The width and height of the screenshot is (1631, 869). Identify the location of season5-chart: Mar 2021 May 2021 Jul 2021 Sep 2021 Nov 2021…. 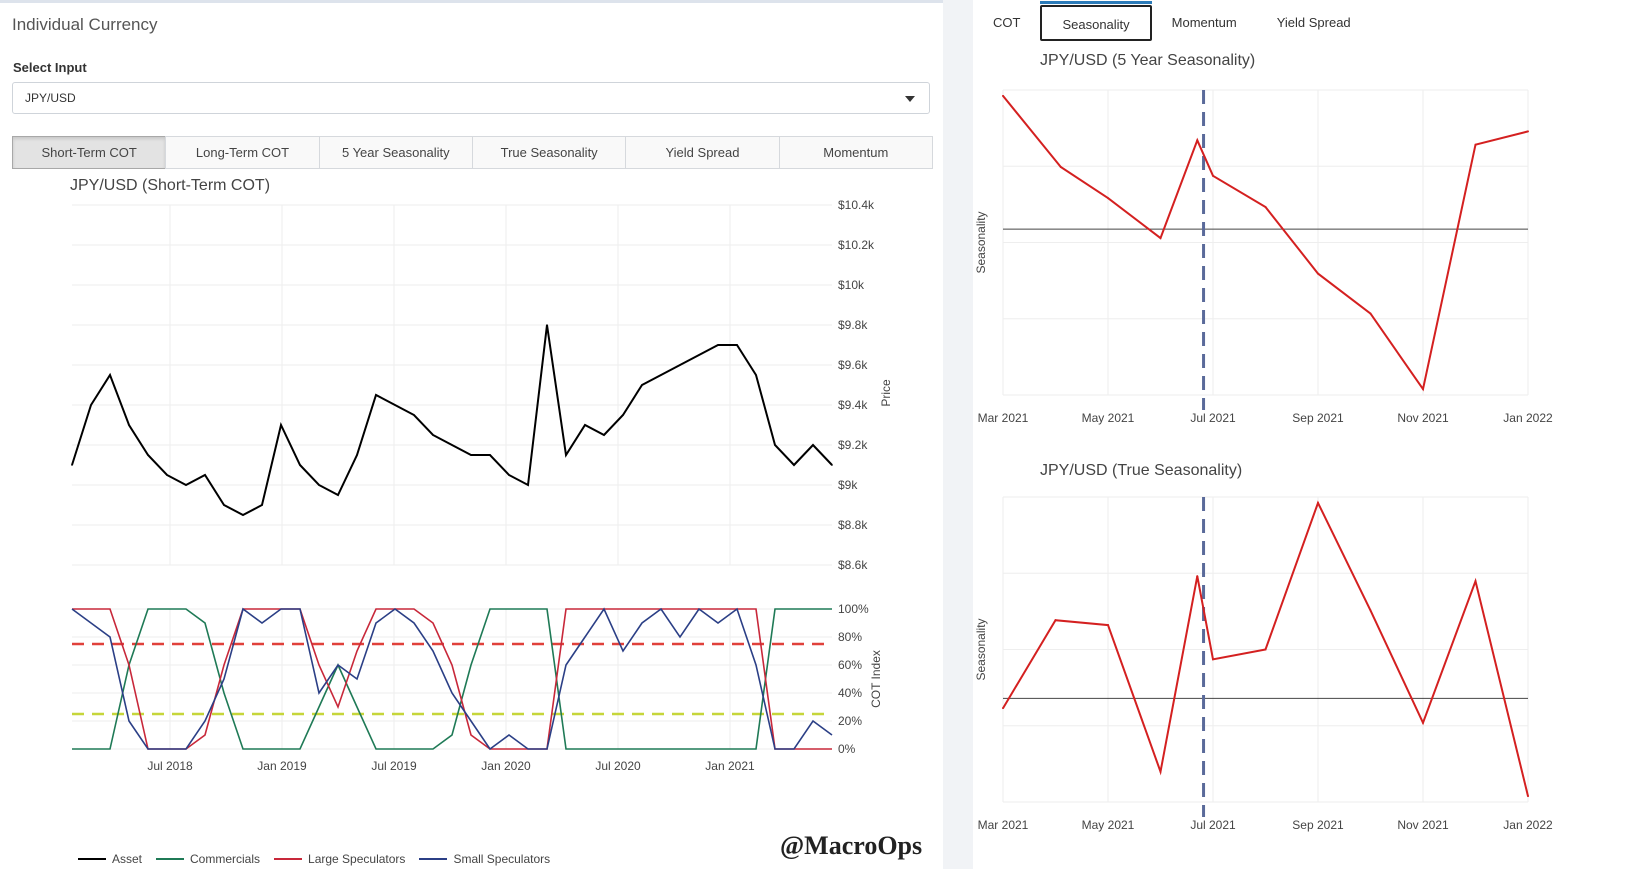
(1263, 257).